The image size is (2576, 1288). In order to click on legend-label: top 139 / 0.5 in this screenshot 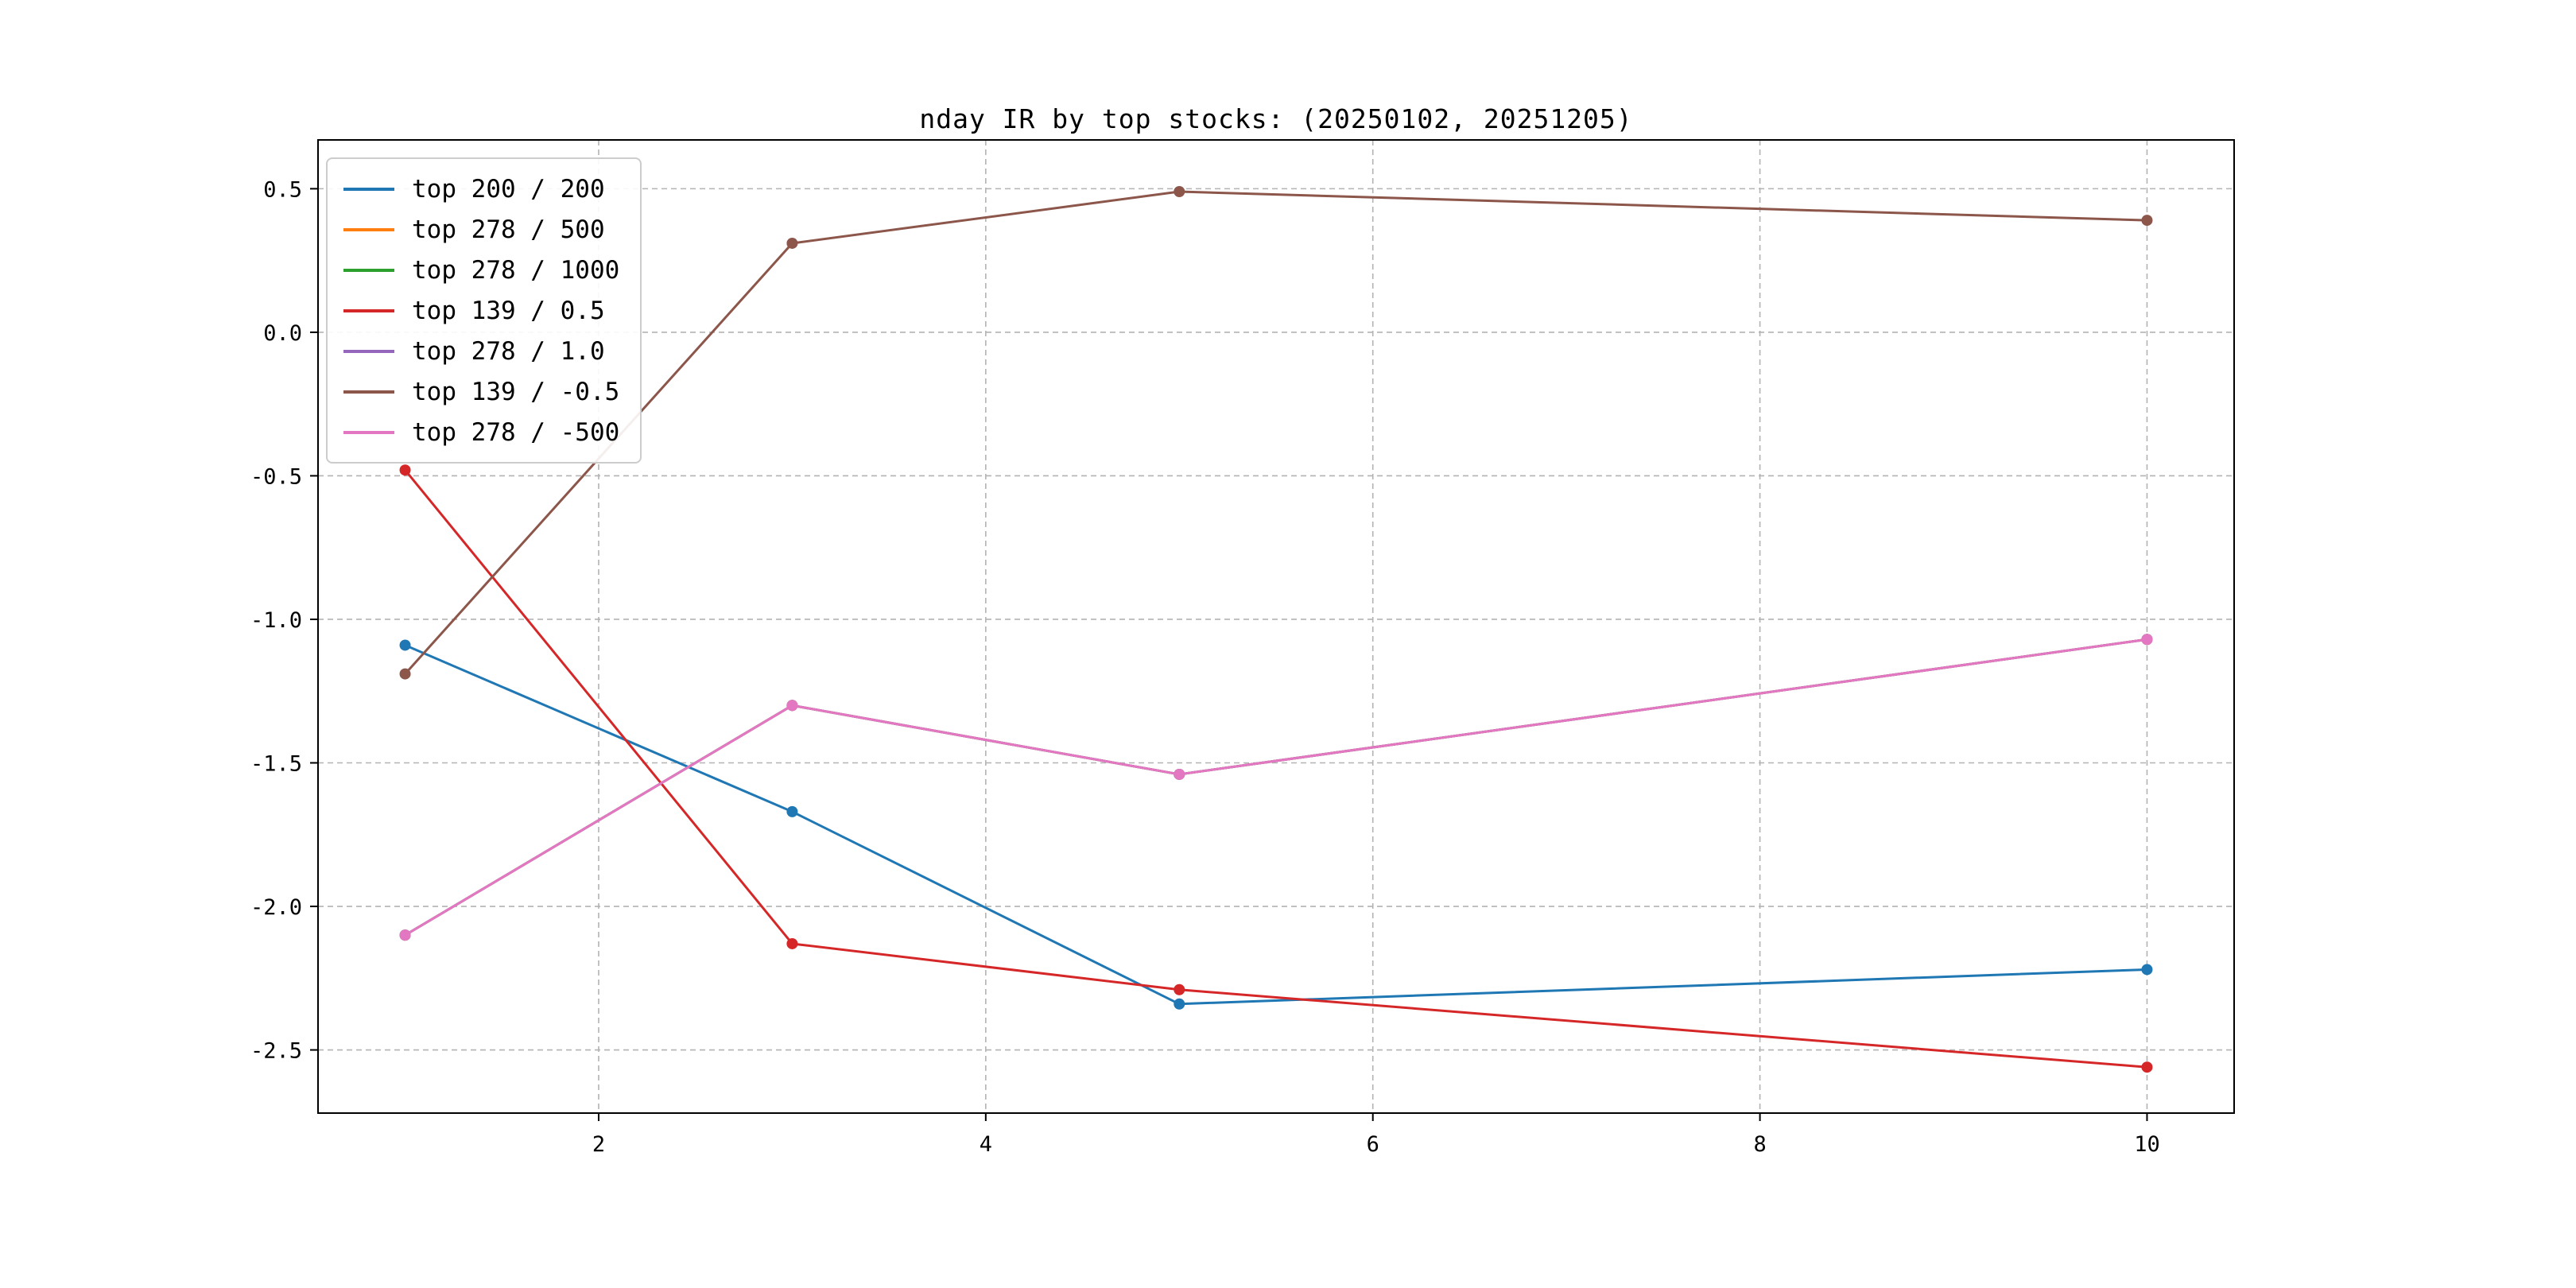, I will do `click(508, 311)`.